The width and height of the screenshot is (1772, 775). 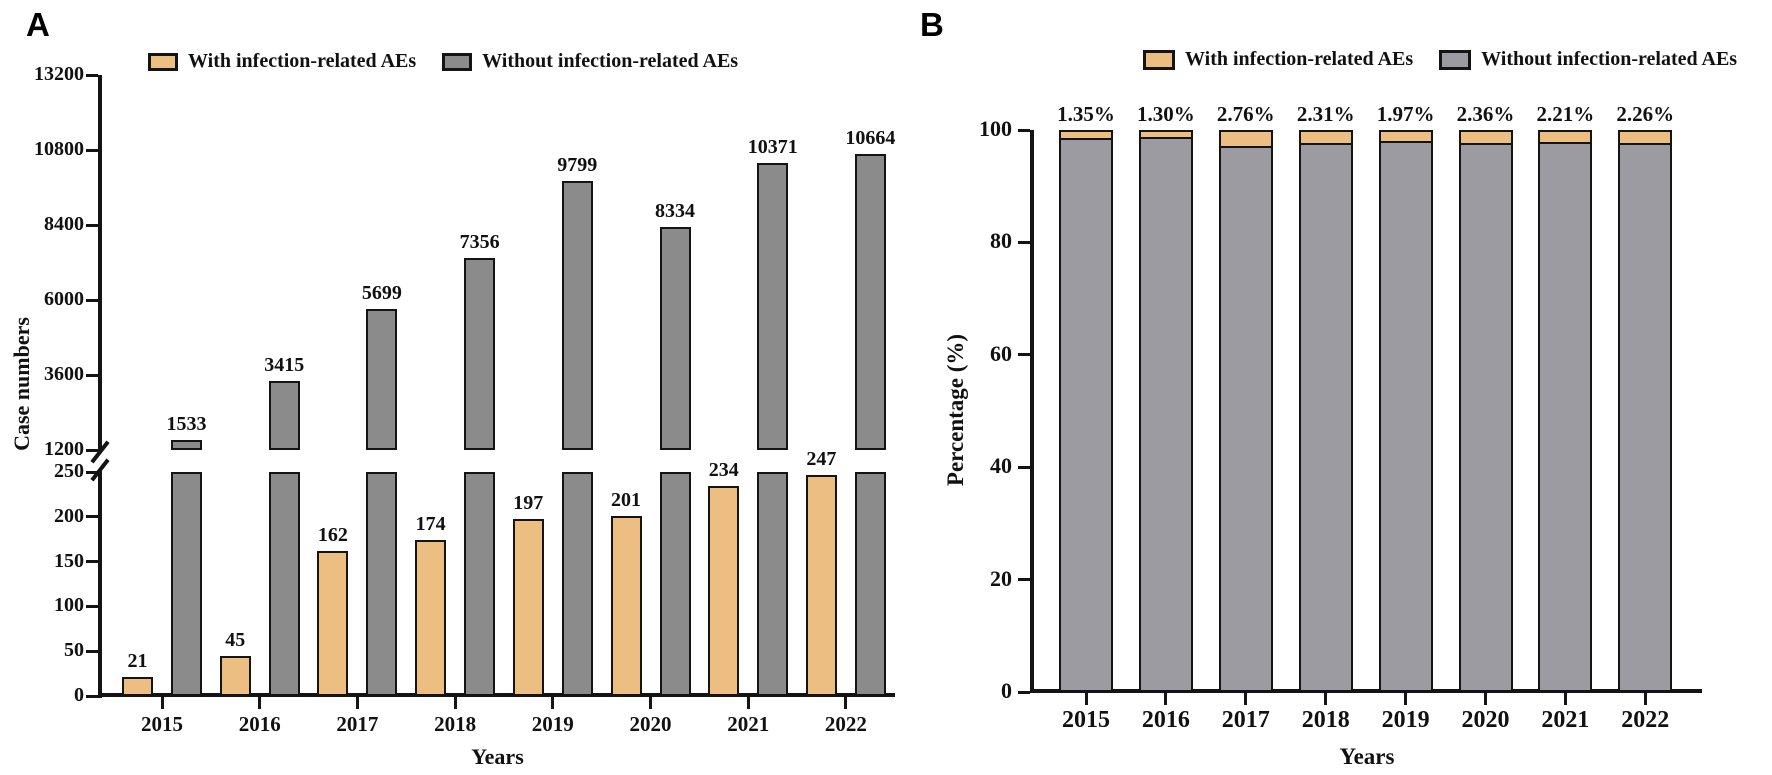 I want to click on bar-value-label: 197, so click(x=528, y=503).